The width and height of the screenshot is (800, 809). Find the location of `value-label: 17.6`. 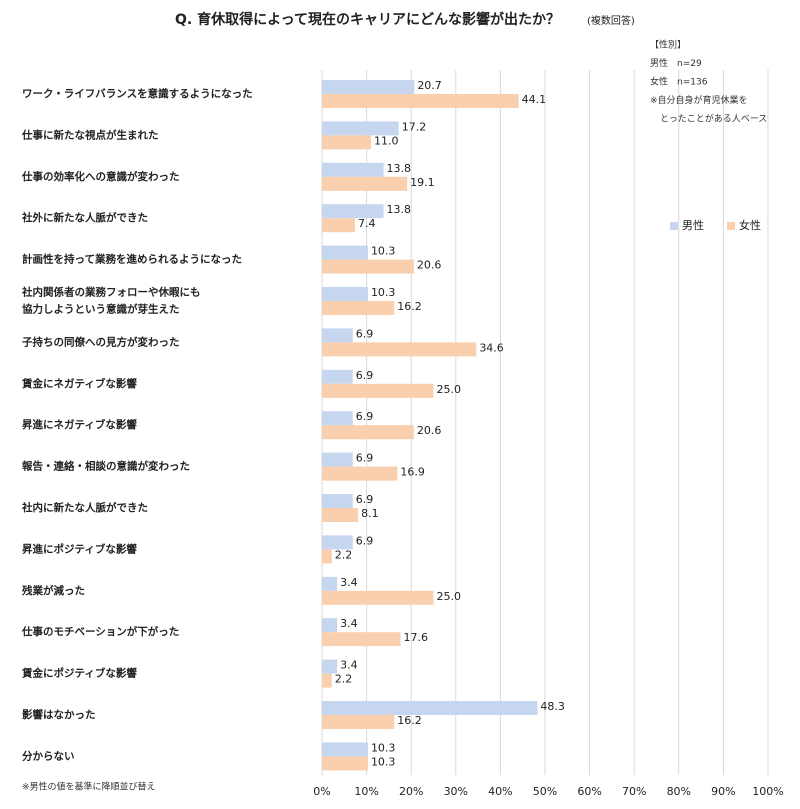

value-label: 17.6 is located at coordinates (415, 637).